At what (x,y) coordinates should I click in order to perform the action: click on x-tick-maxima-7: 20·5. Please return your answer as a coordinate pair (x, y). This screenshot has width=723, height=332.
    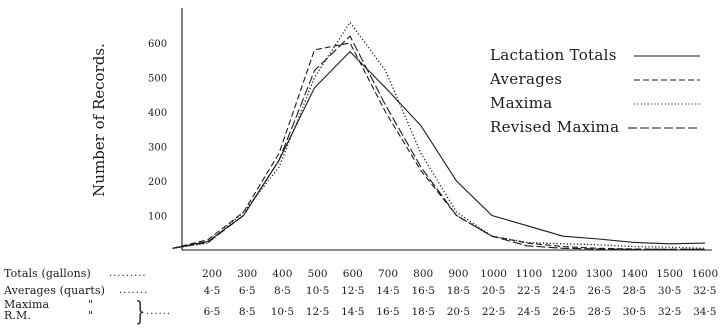
    Looking at the image, I should click on (458, 312).